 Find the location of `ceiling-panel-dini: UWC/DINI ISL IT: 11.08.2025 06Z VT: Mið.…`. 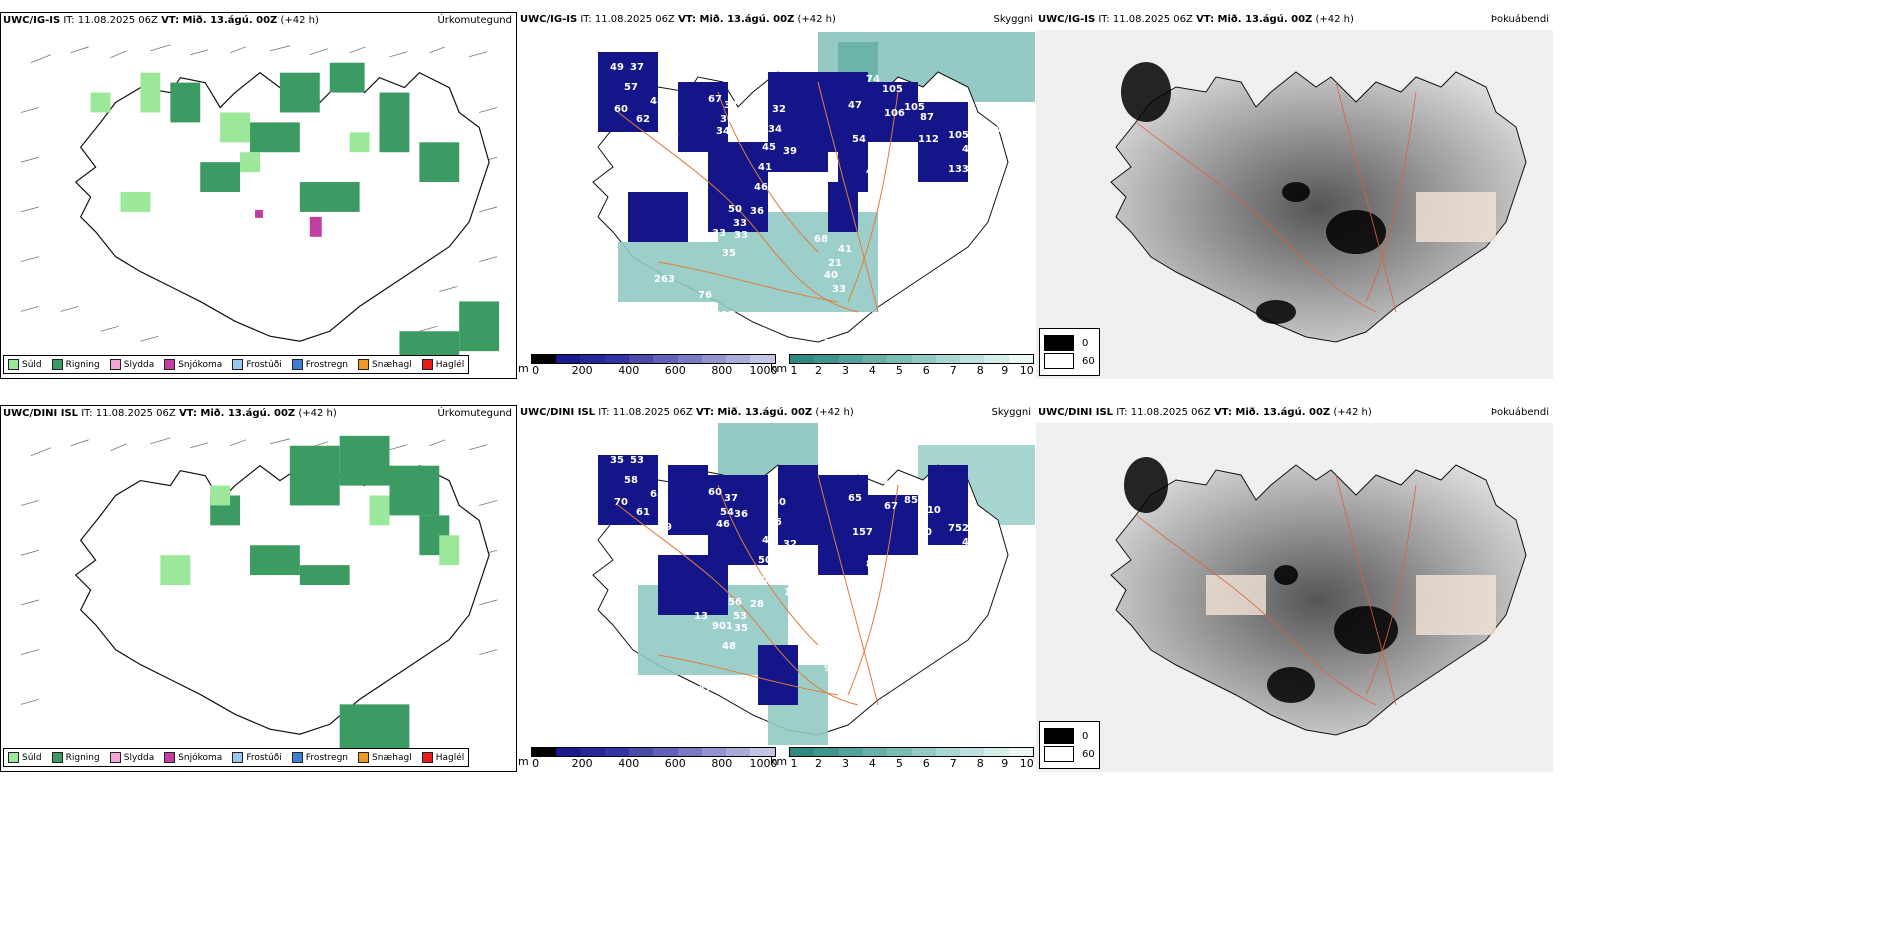

ceiling-panel-dini: UWC/DINI ISL IT: 11.08.2025 06Z VT: Mið.… is located at coordinates (776, 588).